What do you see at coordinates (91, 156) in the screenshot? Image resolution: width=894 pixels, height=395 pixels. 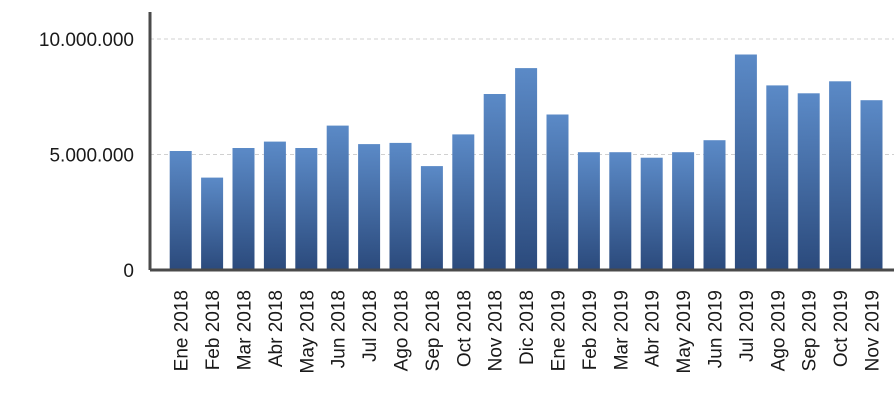 I see `y-tick-label-1: 5.000.000` at bounding box center [91, 156].